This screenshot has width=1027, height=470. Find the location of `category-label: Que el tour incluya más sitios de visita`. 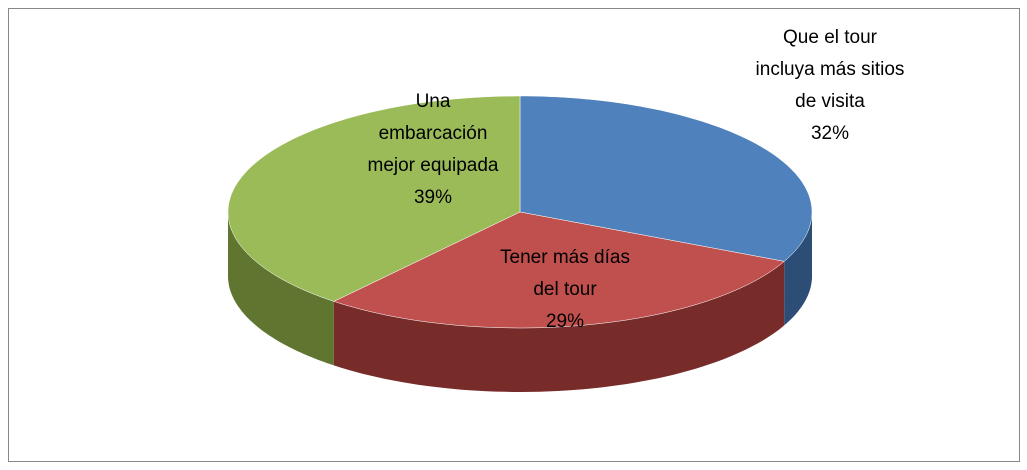

category-label: Que el tour incluya más sitios de visita is located at coordinates (830, 69).